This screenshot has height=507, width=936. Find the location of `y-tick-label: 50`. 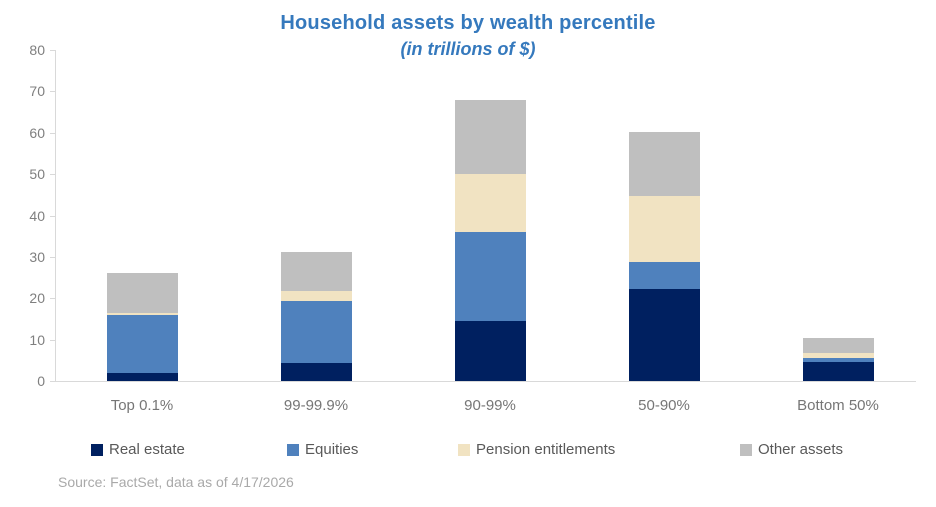

y-tick-label: 50 is located at coordinates (37, 174).